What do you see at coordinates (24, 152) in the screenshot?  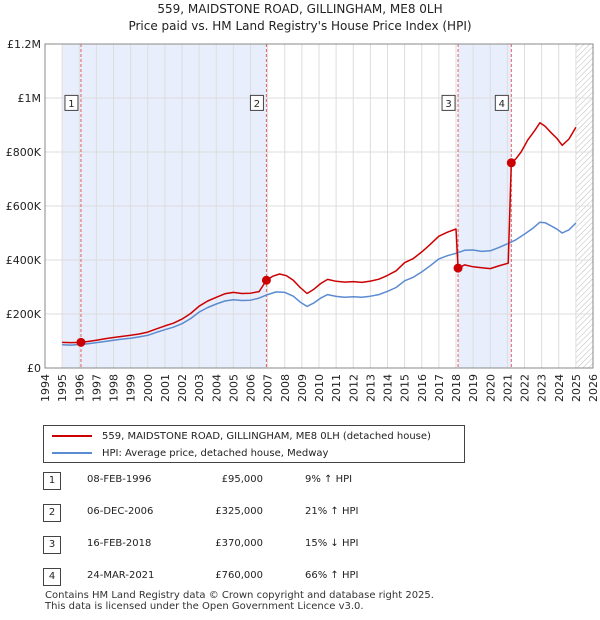 I see `y-tick-label: £800K` at bounding box center [24, 152].